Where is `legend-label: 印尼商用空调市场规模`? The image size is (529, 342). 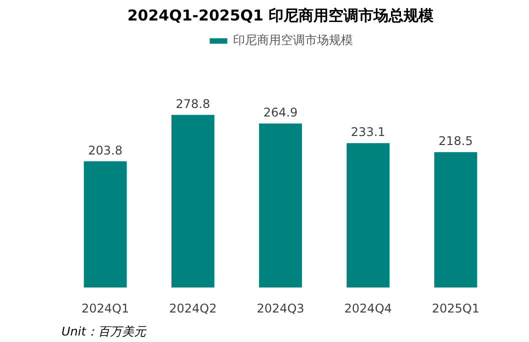 legend-label: 印尼商用空调市场规模 is located at coordinates (293, 40).